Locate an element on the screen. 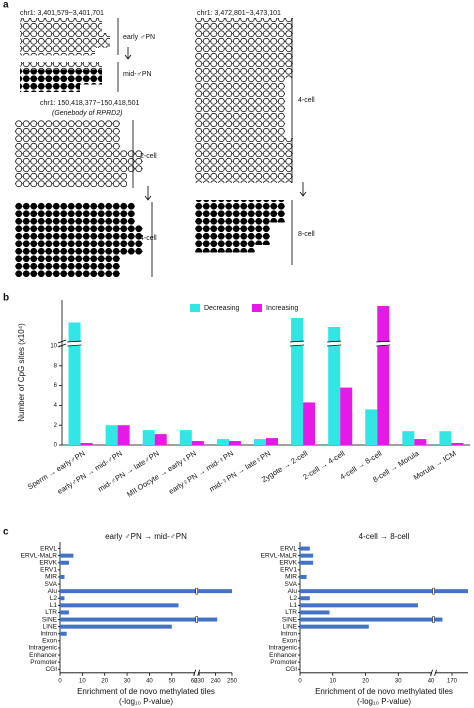 This screenshot has width=474, height=708. y-tick-label: ERV1 is located at coordinates (48, 570).